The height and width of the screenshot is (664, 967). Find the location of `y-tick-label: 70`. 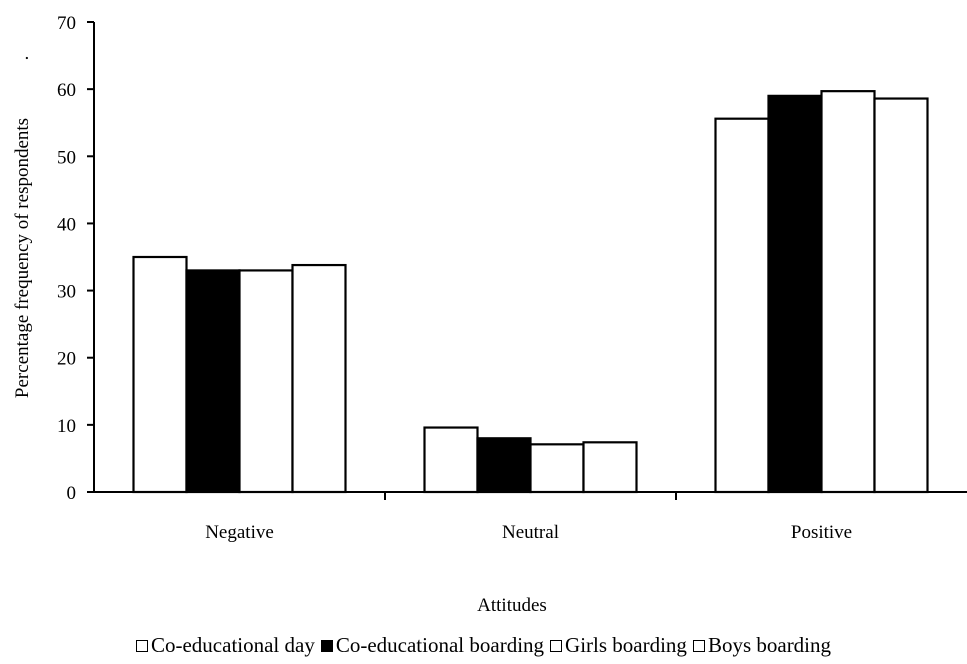

y-tick-label: 70 is located at coordinates (66, 23).